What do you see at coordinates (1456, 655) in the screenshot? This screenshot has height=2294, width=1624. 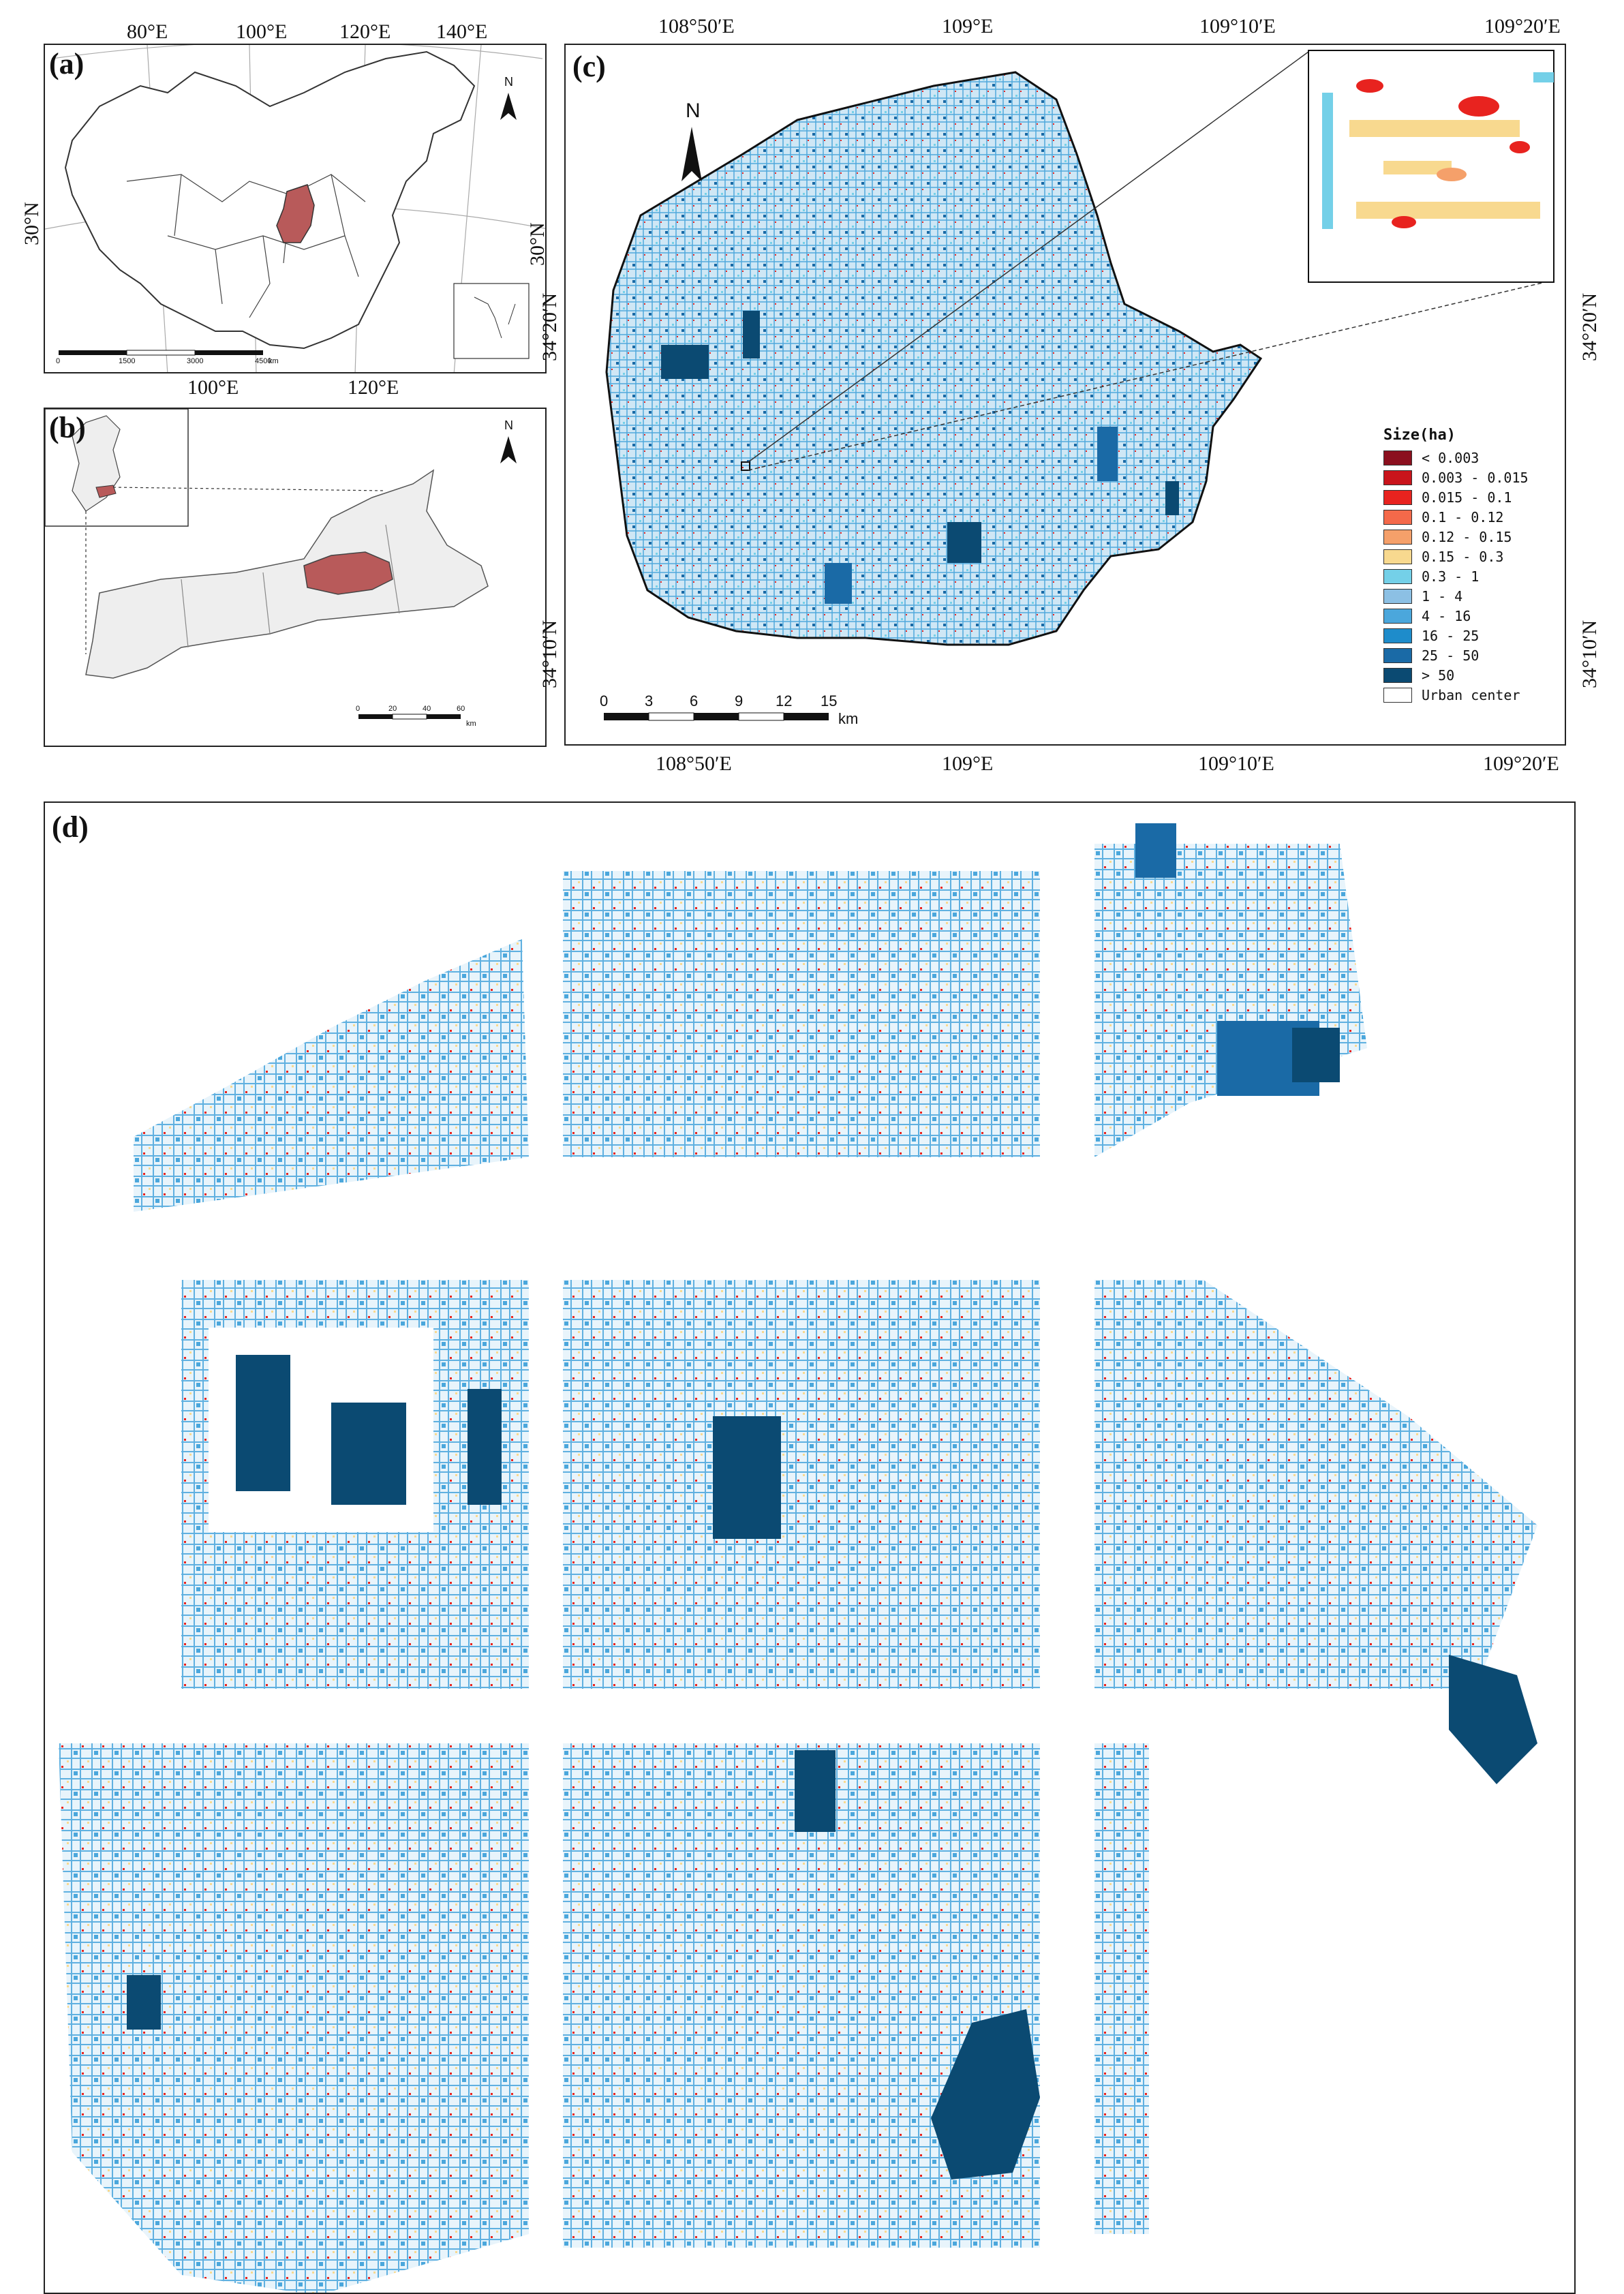 I see `legend-item: 25 - 50` at bounding box center [1456, 655].